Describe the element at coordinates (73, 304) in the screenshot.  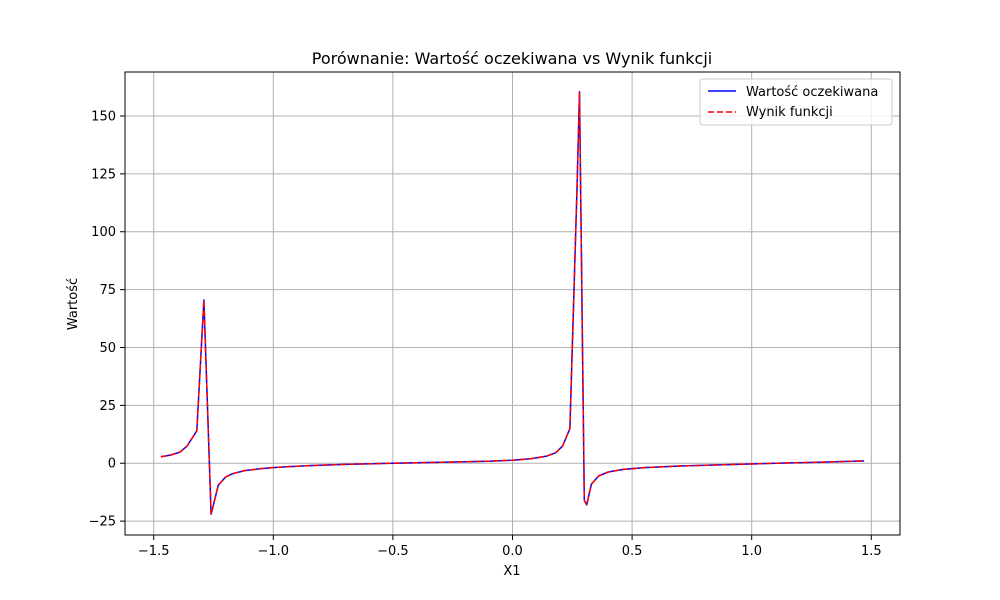
I see `y-axis-label: Wartość` at that location.